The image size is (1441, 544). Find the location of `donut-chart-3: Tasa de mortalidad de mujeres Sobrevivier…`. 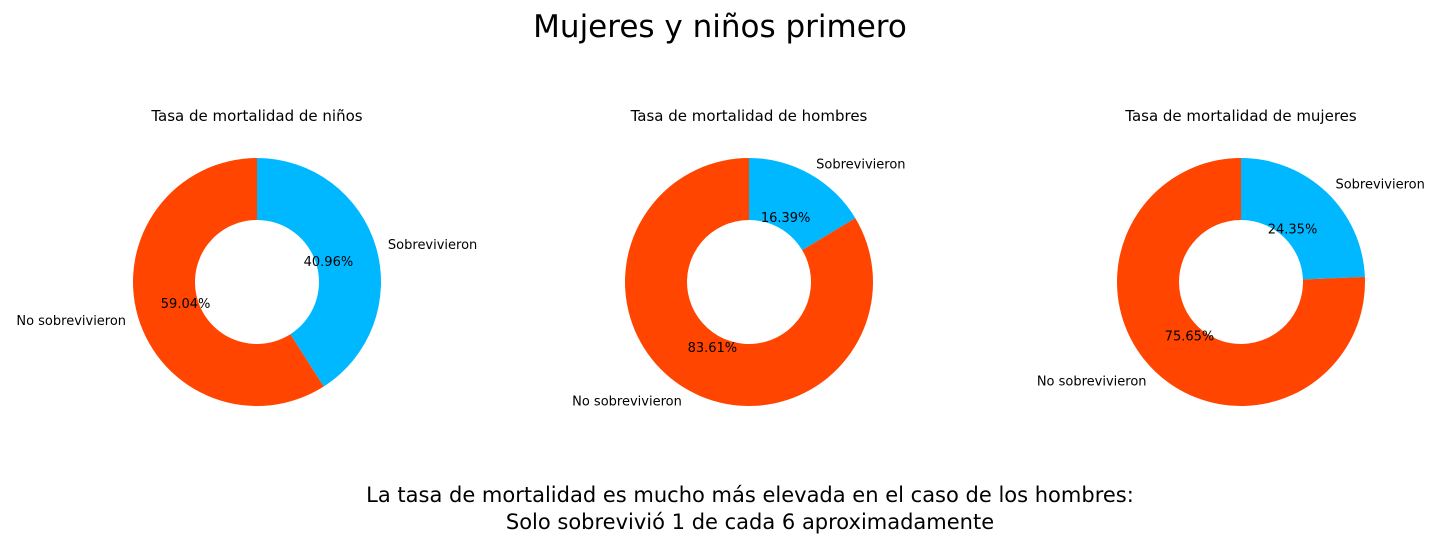

donut-chart-3: Tasa de mortalidad de mujeres Sobrevivier… is located at coordinates (1231, 256).